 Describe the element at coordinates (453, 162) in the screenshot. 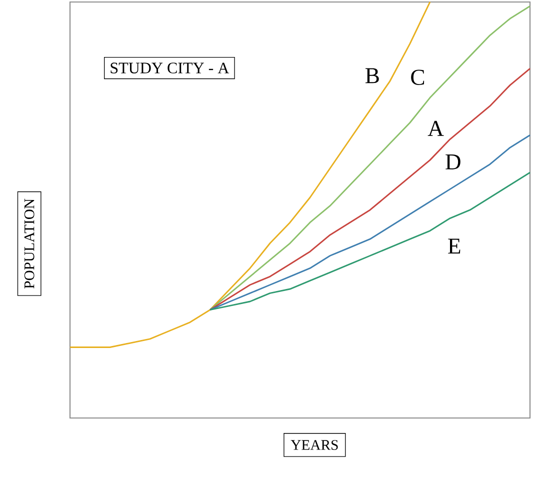

I see `series-label: D` at that location.